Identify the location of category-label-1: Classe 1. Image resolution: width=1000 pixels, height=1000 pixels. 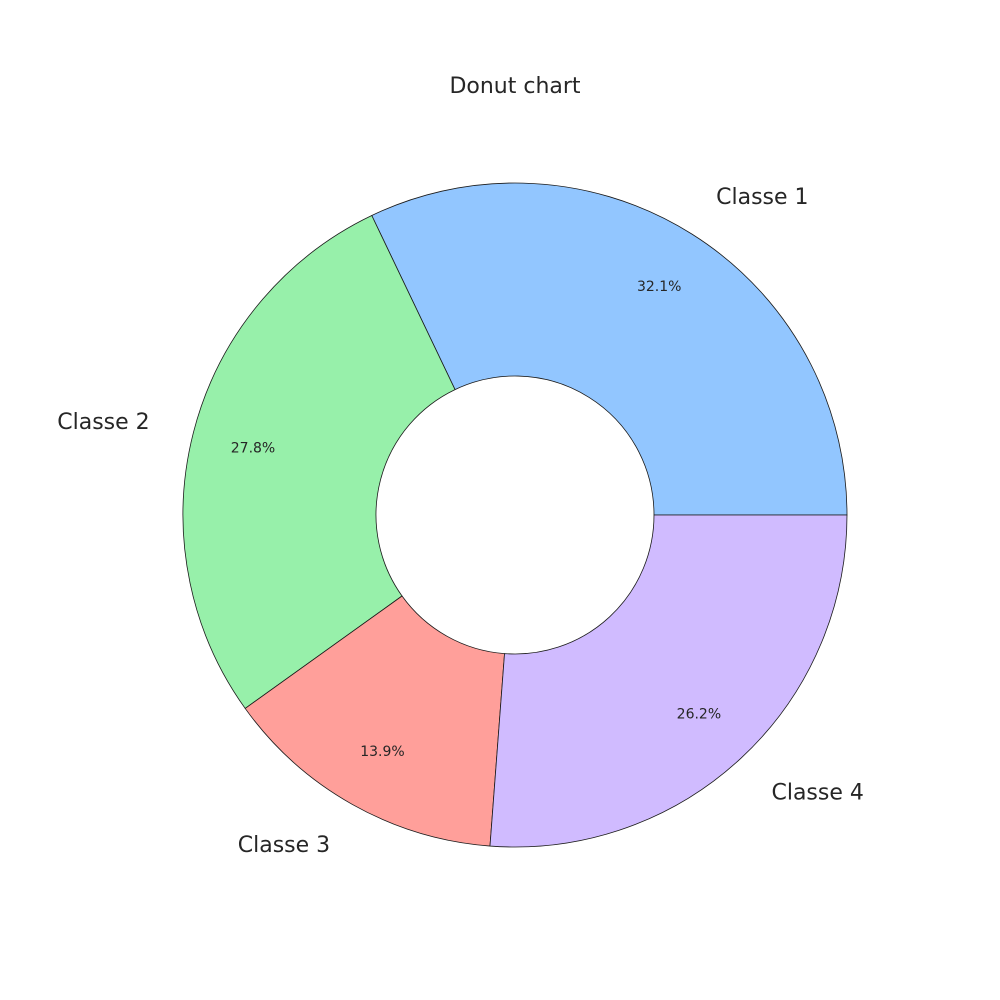
(762, 197).